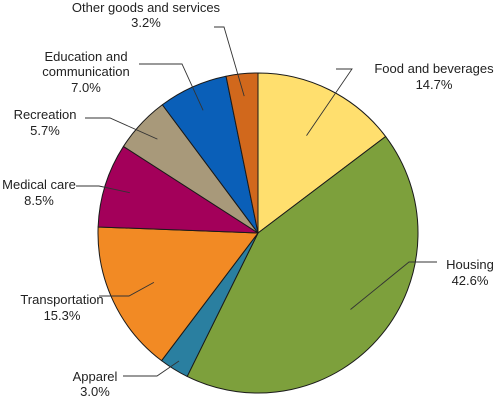  Describe the element at coordinates (95, 376) in the screenshot. I see `label-apparel: Apparel` at that location.